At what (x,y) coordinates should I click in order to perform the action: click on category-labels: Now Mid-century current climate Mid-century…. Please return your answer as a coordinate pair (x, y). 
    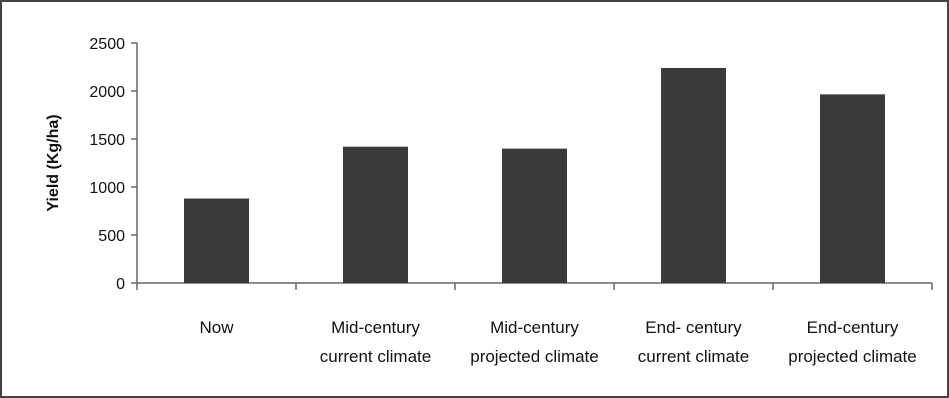
    Looking at the image, I should click on (557, 342).